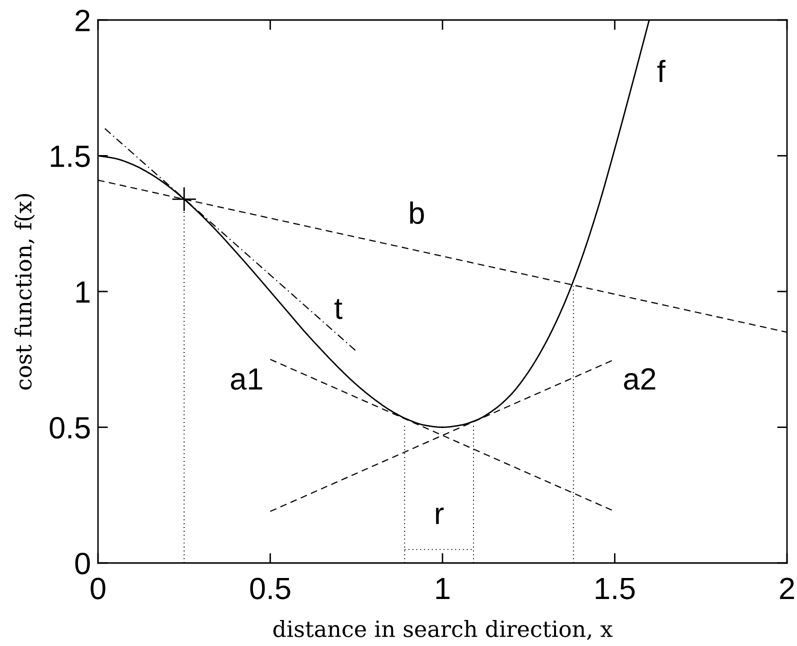 Image resolution: width=797 pixels, height=646 pixels. I want to click on x-tick-label: 2, so click(787, 589).